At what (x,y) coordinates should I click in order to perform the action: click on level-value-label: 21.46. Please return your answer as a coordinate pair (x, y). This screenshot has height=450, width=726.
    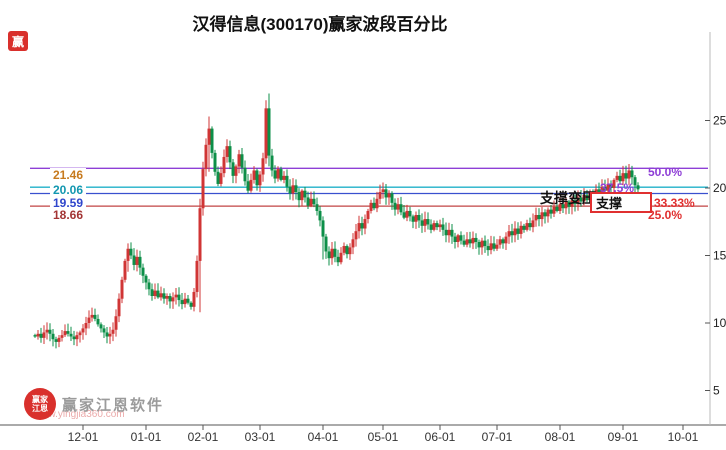
    Looking at the image, I should click on (68, 175).